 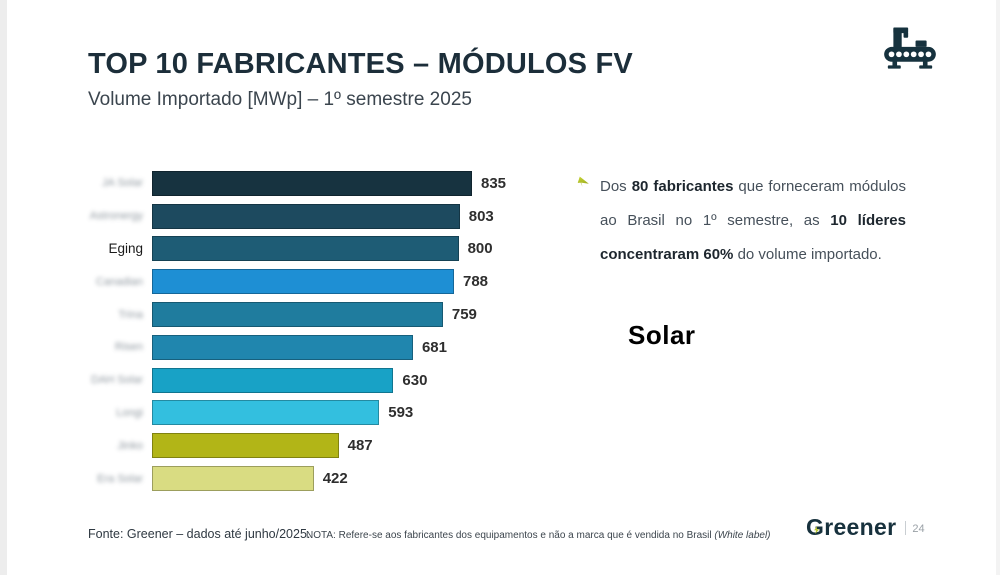 What do you see at coordinates (360, 64) in the screenshot?
I see `page-title: TOP 10 FABRICANTES – MÓDULOS FV` at bounding box center [360, 64].